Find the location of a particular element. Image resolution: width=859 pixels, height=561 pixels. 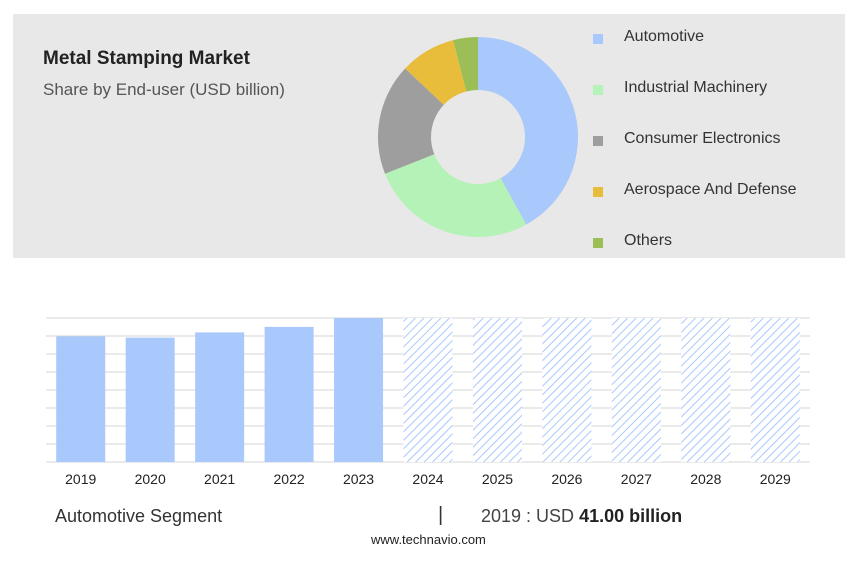

bar-2019 is located at coordinates (81, 399).